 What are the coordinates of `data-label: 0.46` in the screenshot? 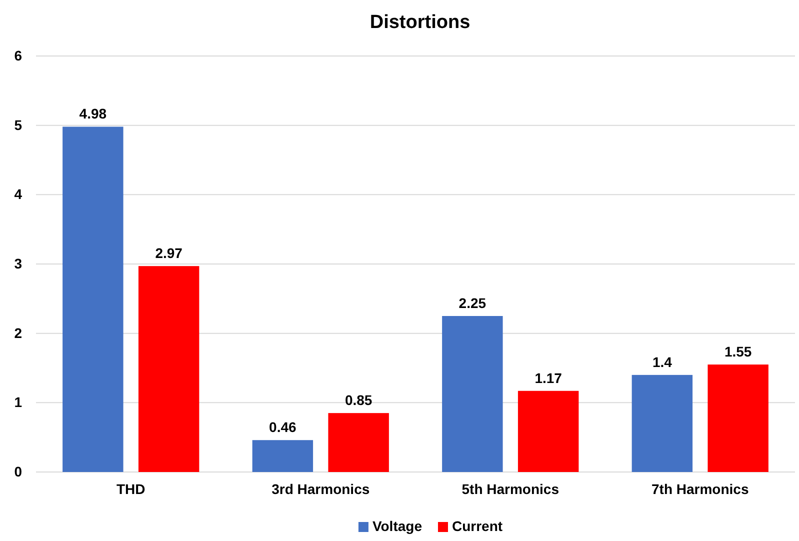 It's located at (283, 427).